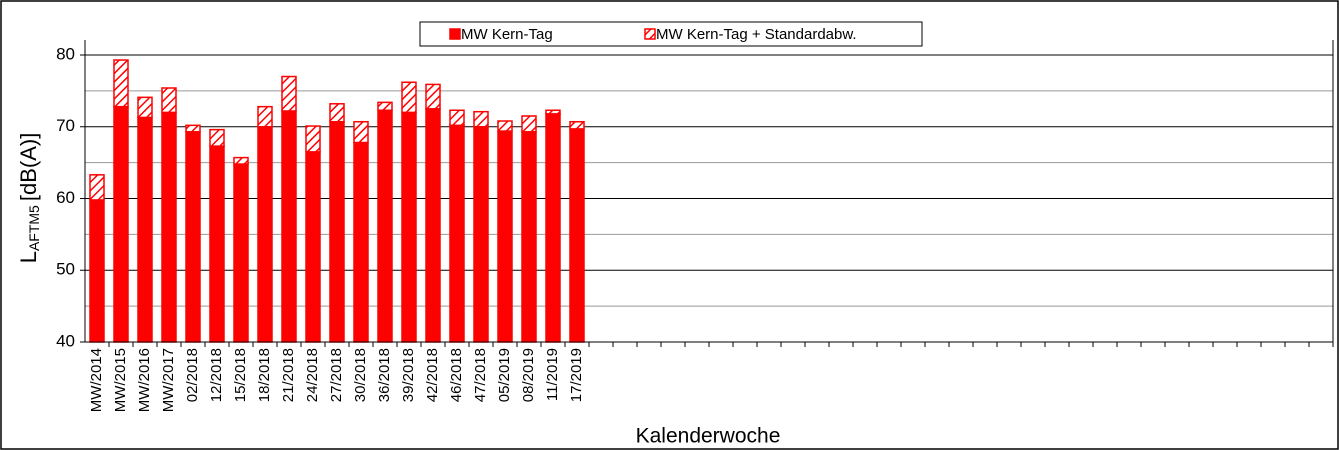 This screenshot has height=450, width=1339. What do you see at coordinates (240, 375) in the screenshot?
I see `x-tick-label: 15/2018` at bounding box center [240, 375].